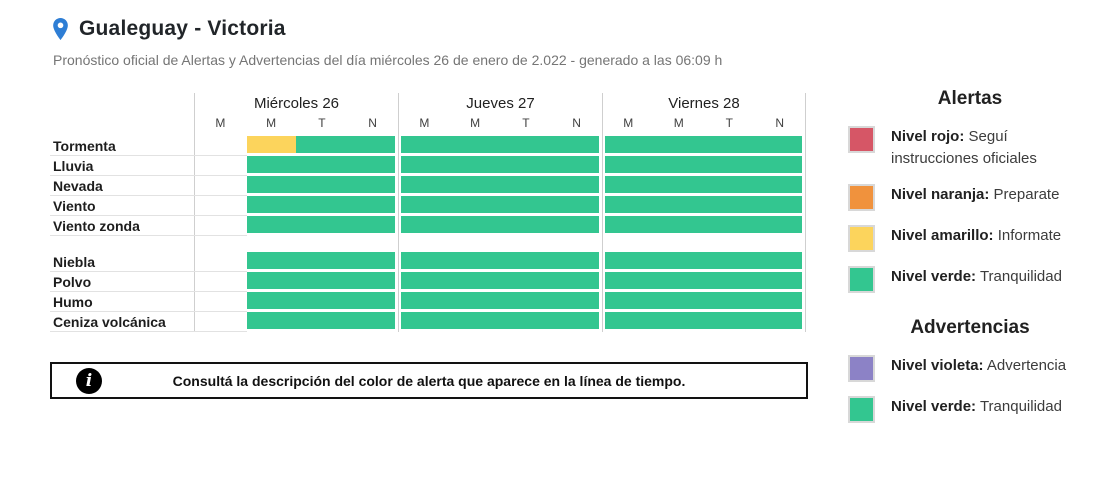  I want to click on location-pin-icon, so click(60, 29).